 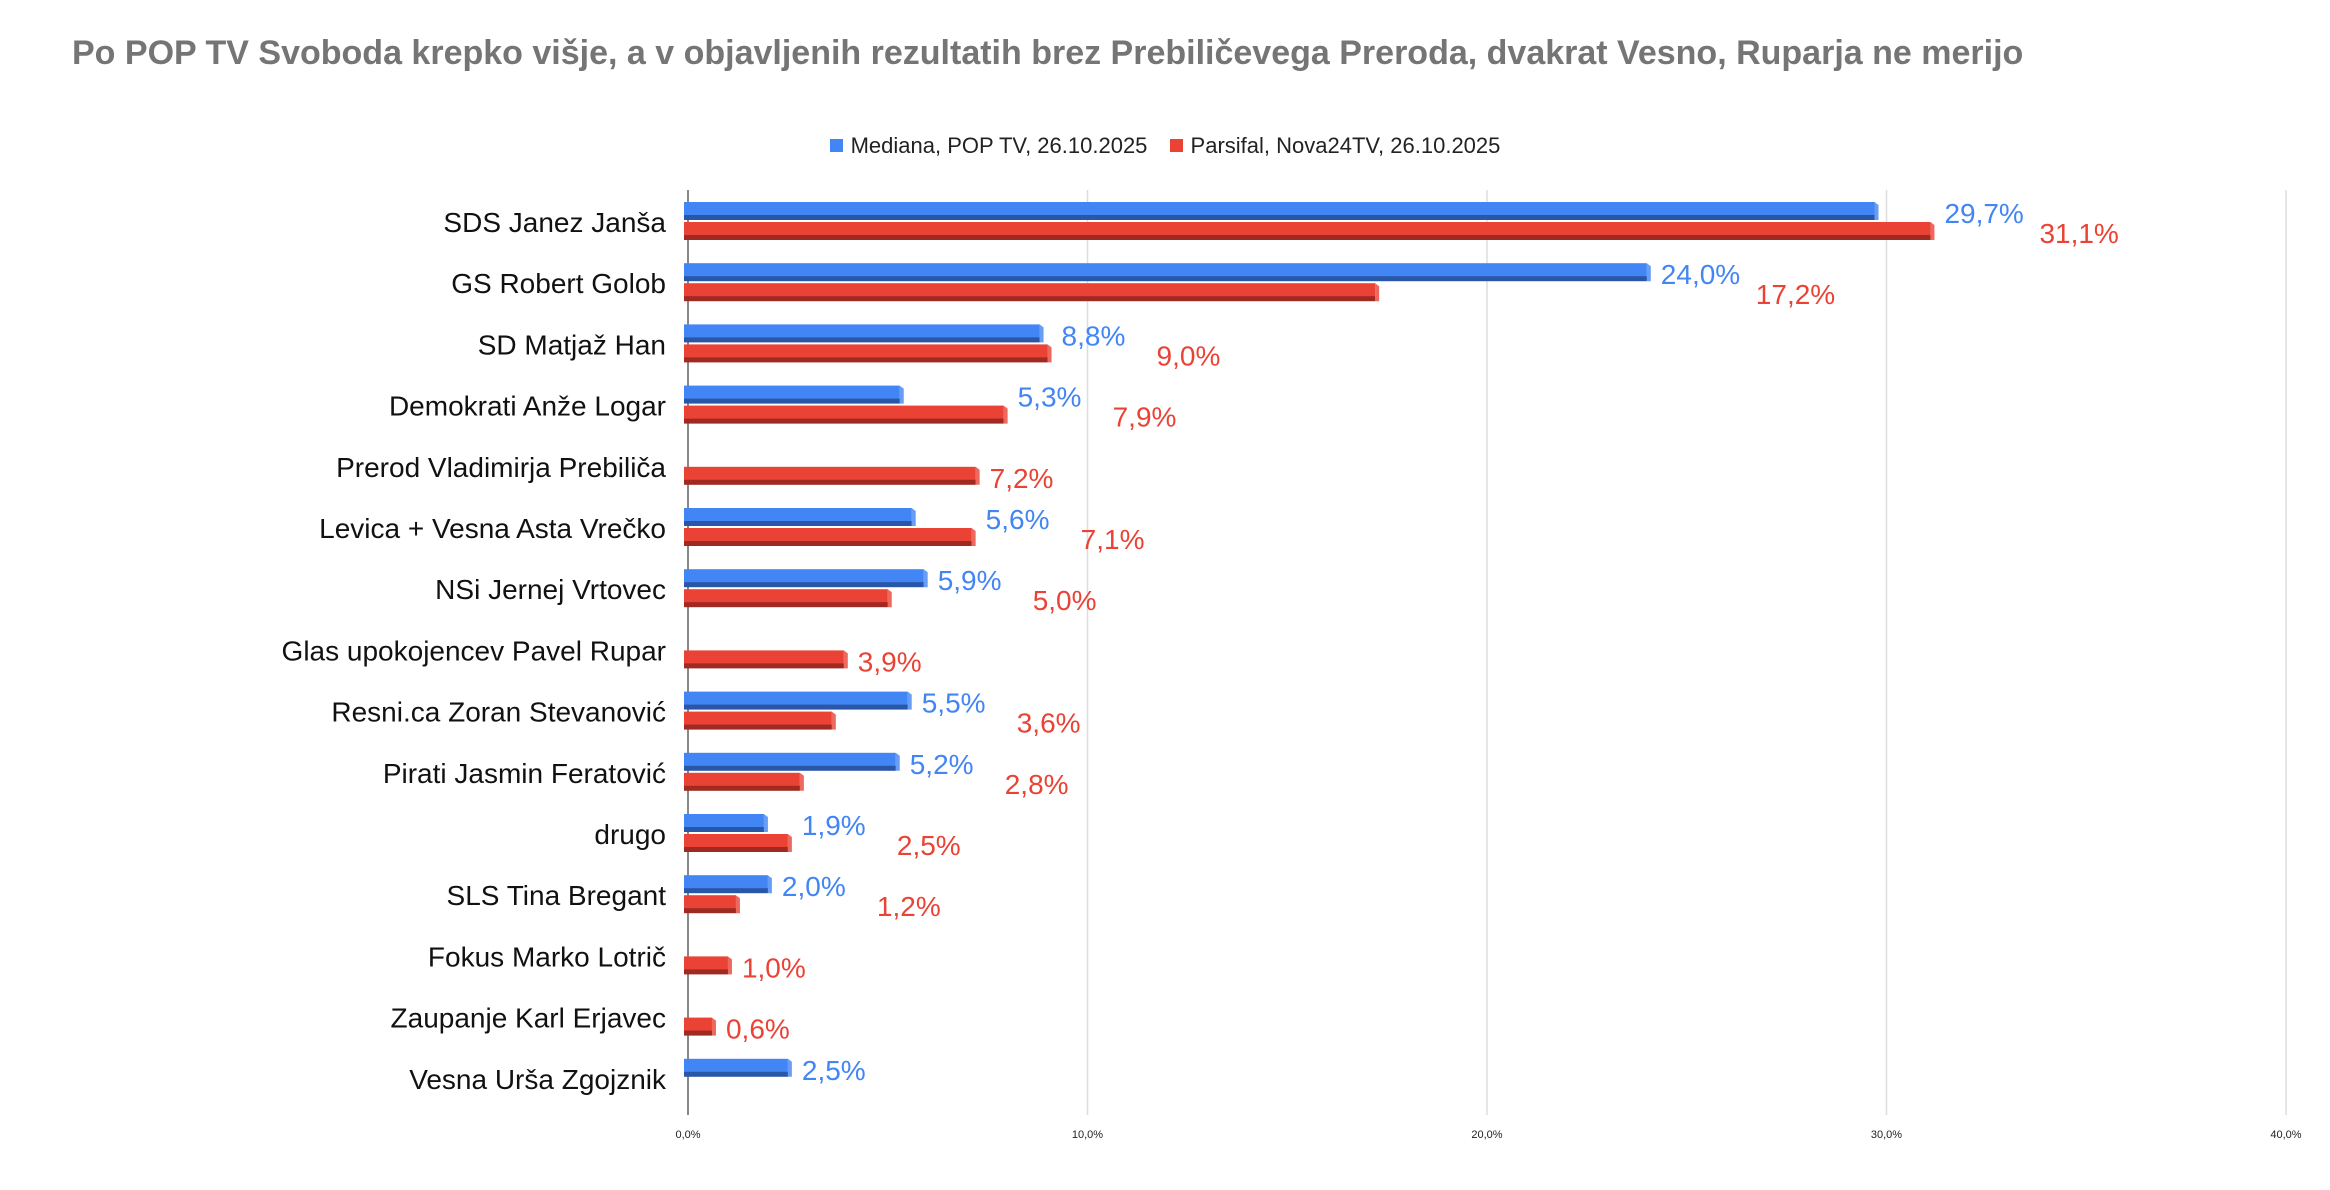 What do you see at coordinates (1022, 478) in the screenshot?
I see `data-label: 7,2%` at bounding box center [1022, 478].